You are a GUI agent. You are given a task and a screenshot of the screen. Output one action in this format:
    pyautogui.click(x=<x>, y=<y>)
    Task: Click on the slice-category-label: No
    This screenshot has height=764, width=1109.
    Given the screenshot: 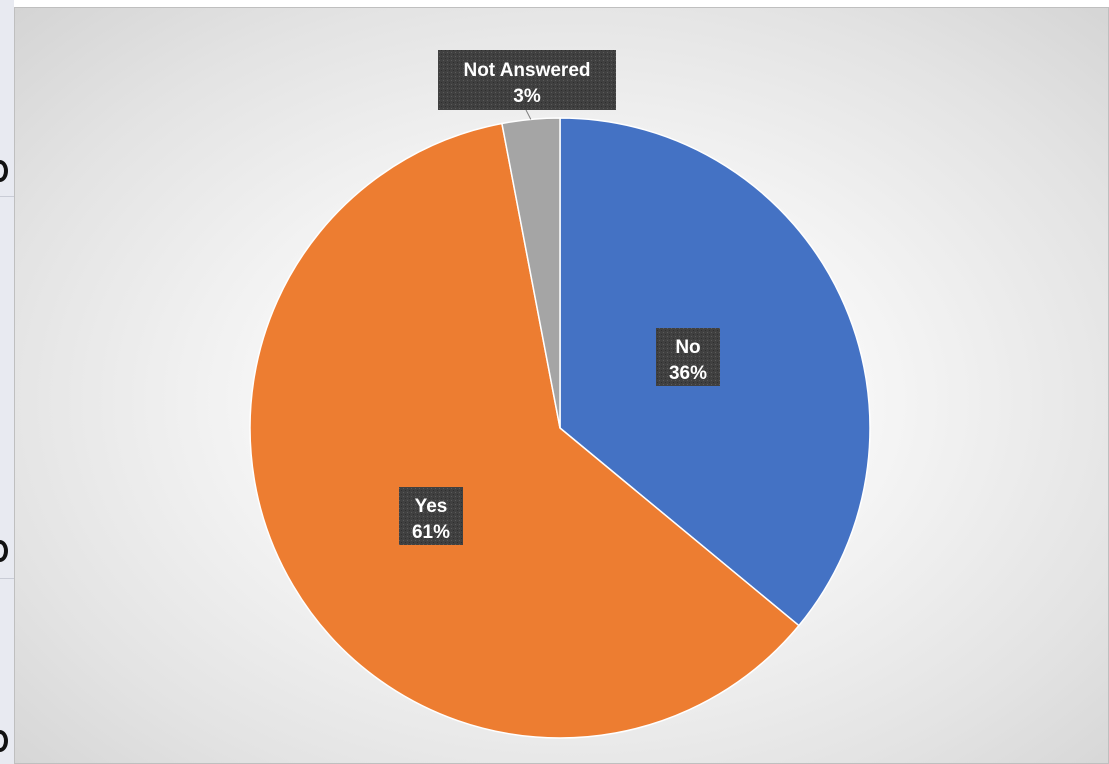 What is the action you would take?
    pyautogui.click(x=687, y=347)
    